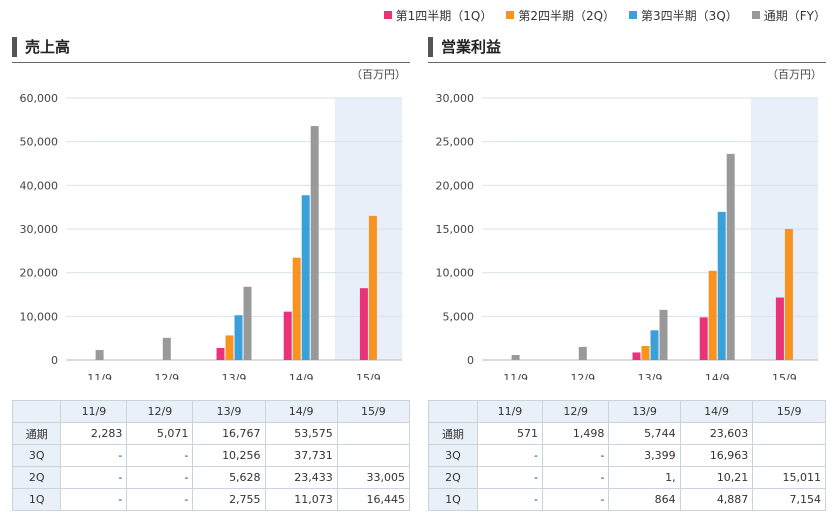 The image size is (840, 527). Describe the element at coordinates (575, 411) in the screenshot. I see `table-column-header: 12/9` at that location.